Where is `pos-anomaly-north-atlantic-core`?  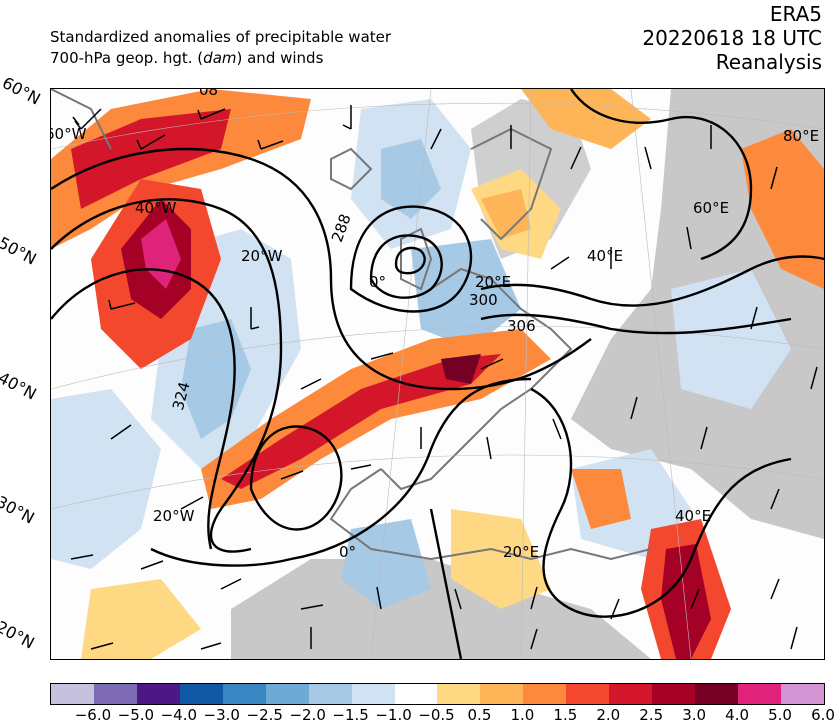 pos-anomaly-north-atlantic-core is located at coordinates (151, 159).